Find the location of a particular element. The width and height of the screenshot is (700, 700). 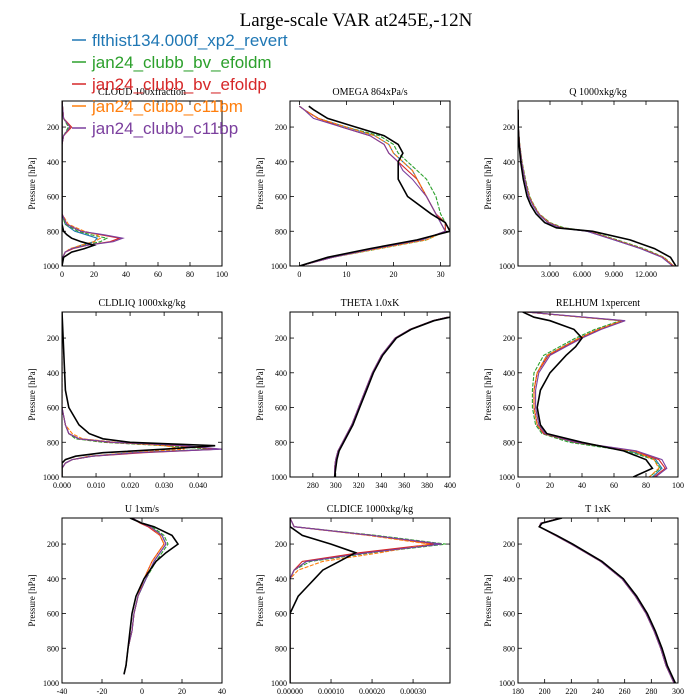

legend-label: jan24_clubb_c11bm is located at coordinates (167, 106).